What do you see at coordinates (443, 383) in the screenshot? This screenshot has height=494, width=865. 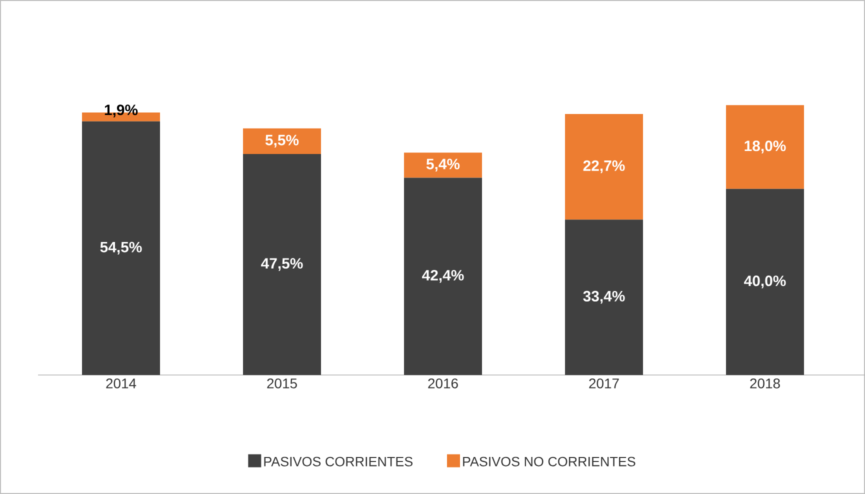 I see `x-tick-label: 2016` at bounding box center [443, 383].